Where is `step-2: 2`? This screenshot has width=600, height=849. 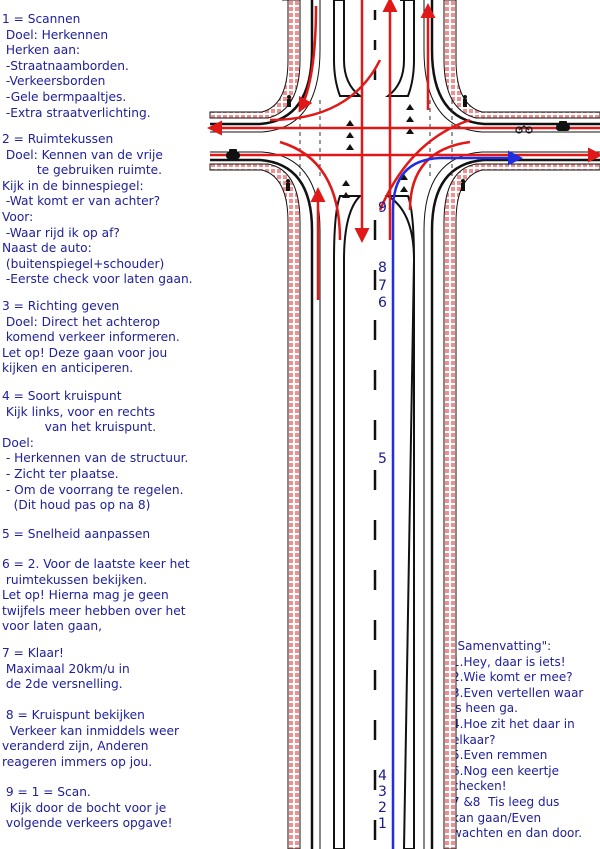 step-2: 2 is located at coordinates (382, 808).